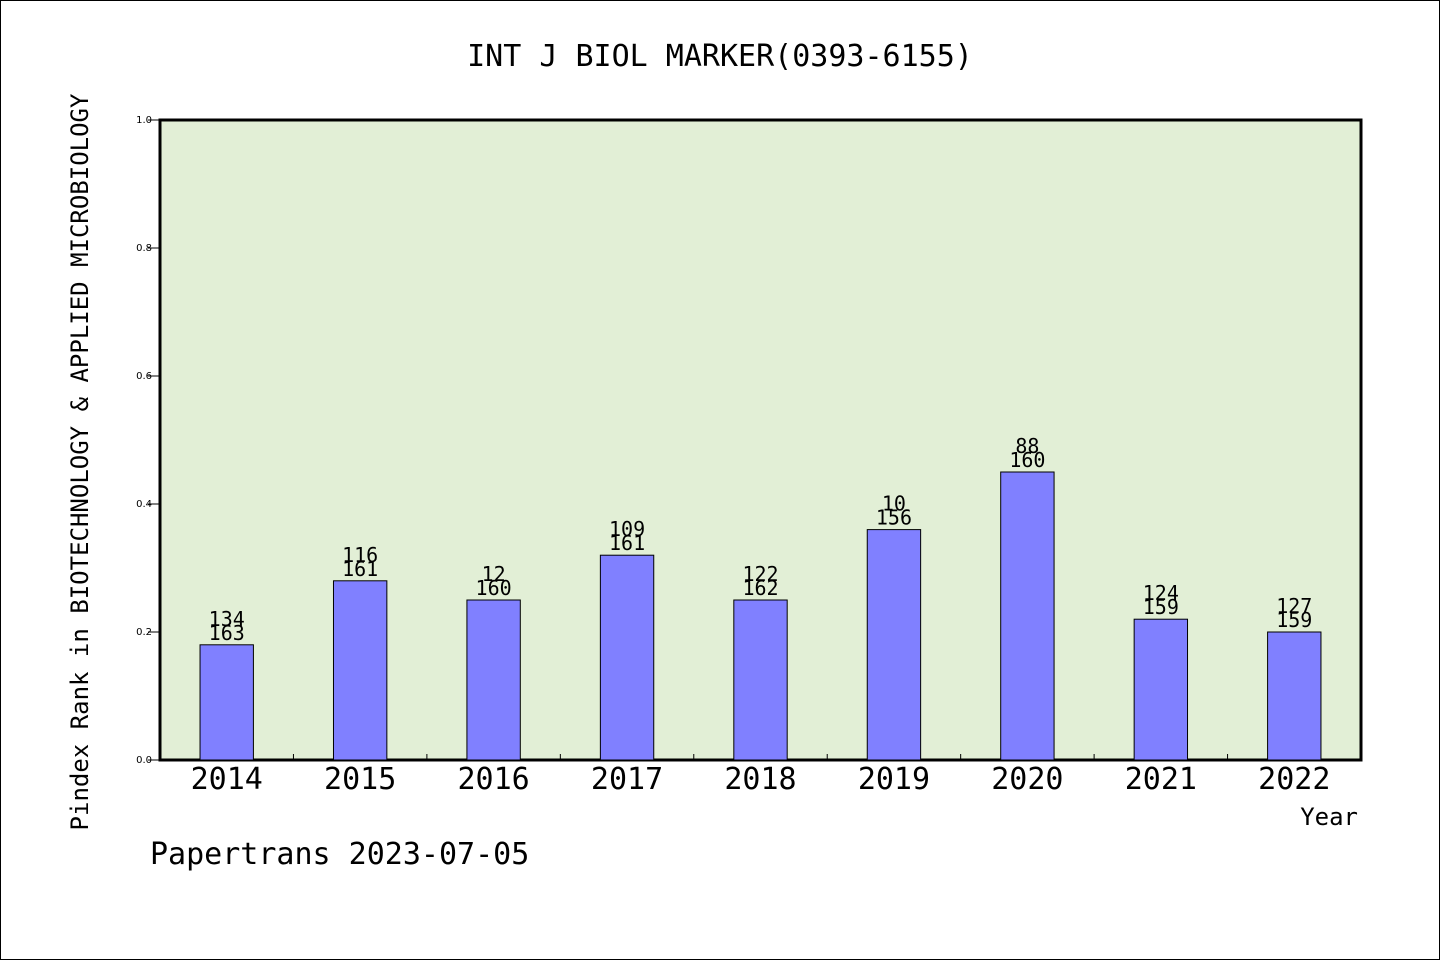 This screenshot has height=960, width=1440. What do you see at coordinates (627, 529) in the screenshot?
I see `bar-rank-label: 109` at bounding box center [627, 529].